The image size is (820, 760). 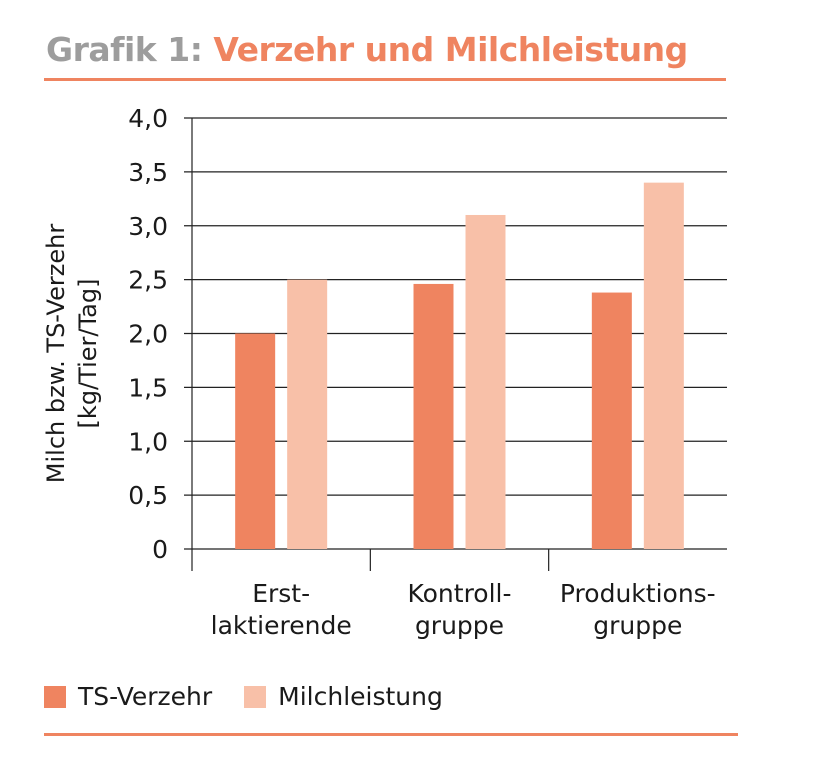 What do you see at coordinates (160, 549) in the screenshot?
I see `y-tick-label: 0` at bounding box center [160, 549].